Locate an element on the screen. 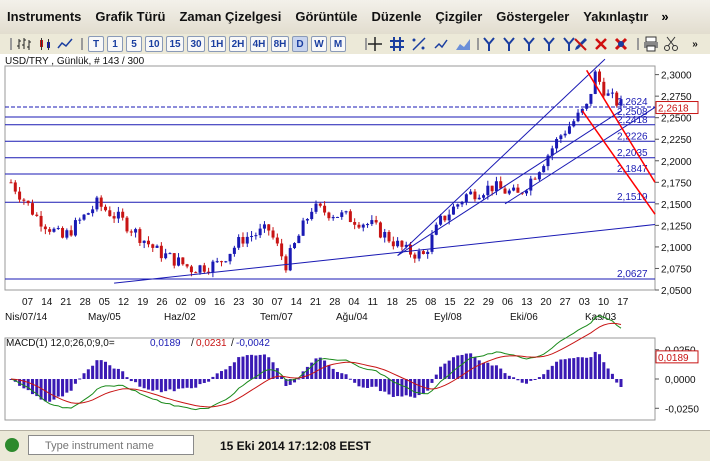 The width and height of the screenshot is (710, 461). menu-item-0: Instruments is located at coordinates (44, 16).